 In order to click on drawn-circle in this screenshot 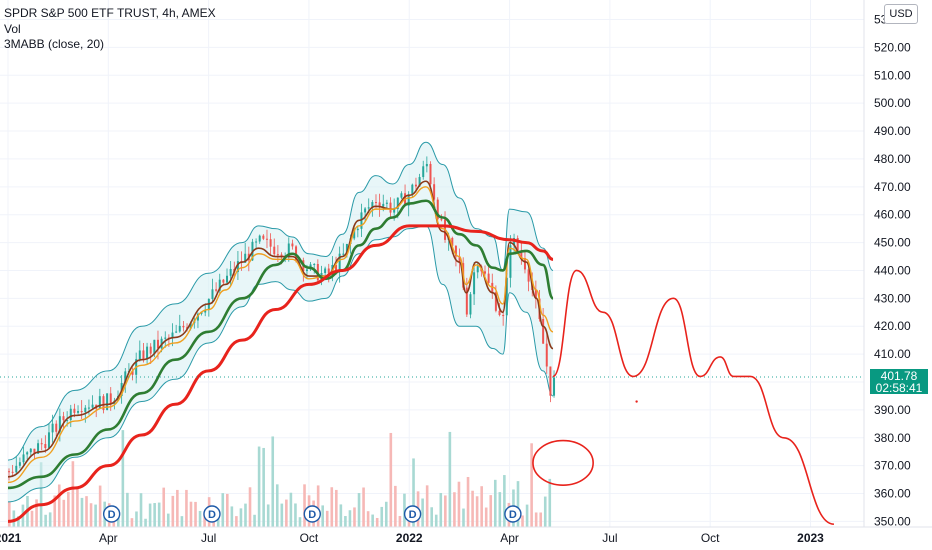, I will do `click(563, 462)`.